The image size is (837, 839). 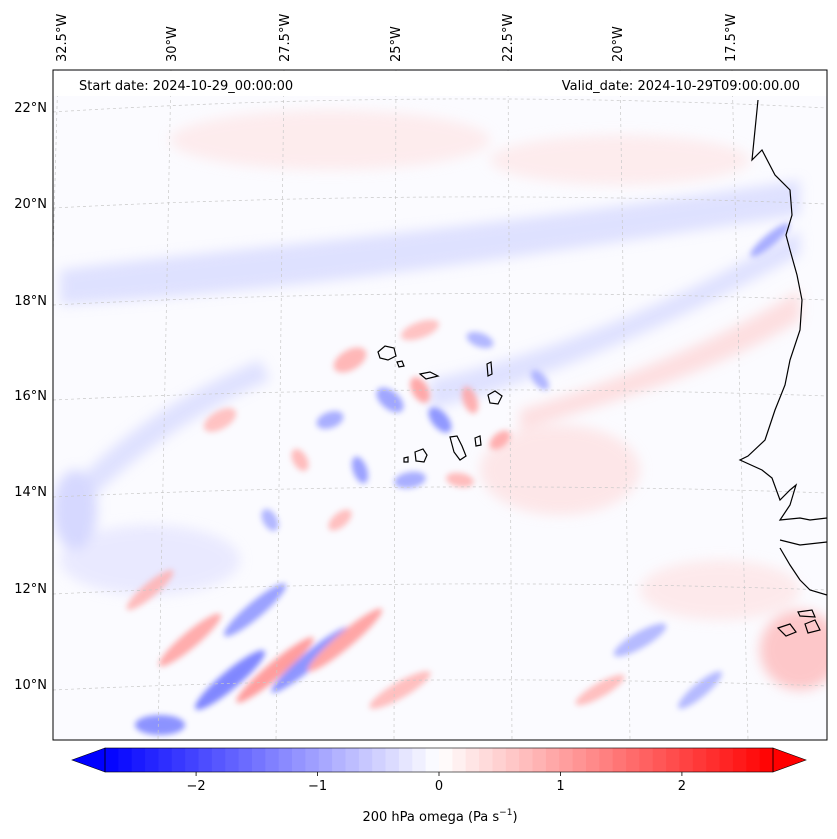 What do you see at coordinates (285, 38) in the screenshot?
I see `lon-label: 27.5°W` at bounding box center [285, 38].